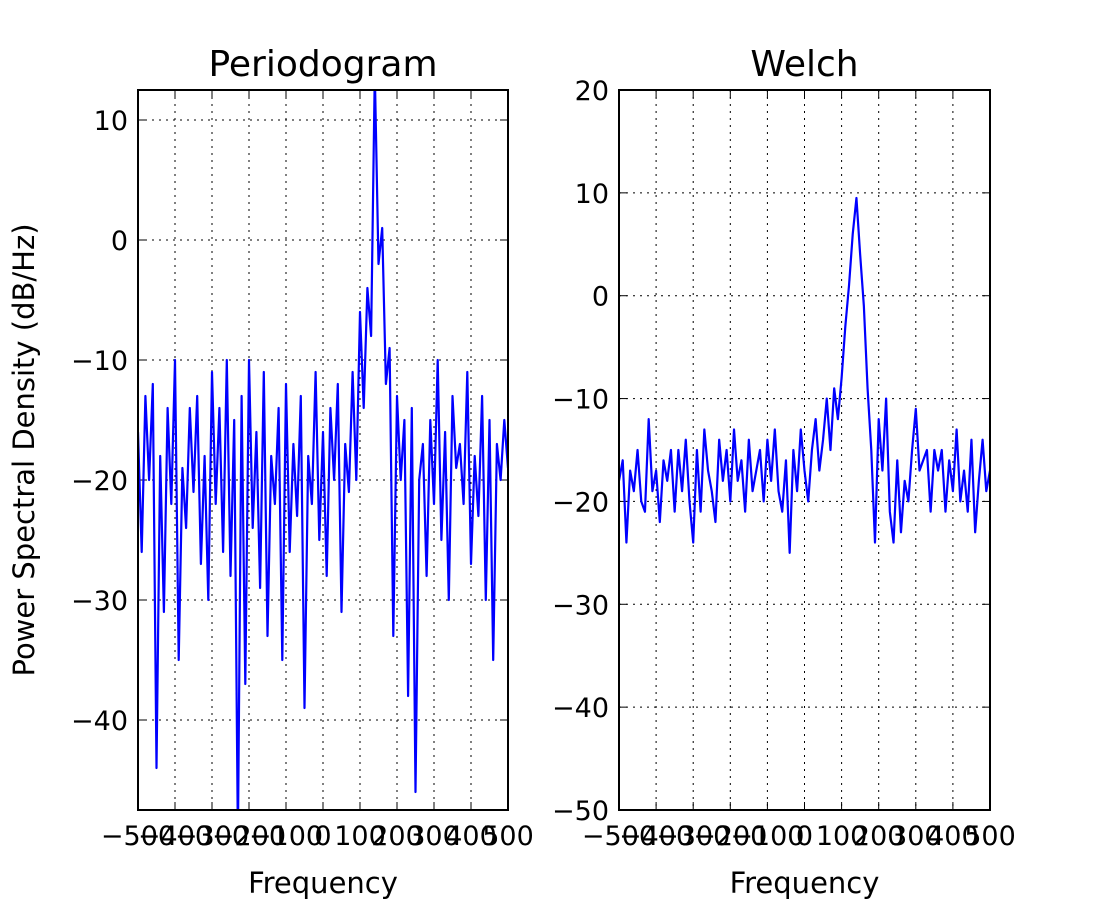  I want to click on chart-title: Periodogram, so click(322, 64).